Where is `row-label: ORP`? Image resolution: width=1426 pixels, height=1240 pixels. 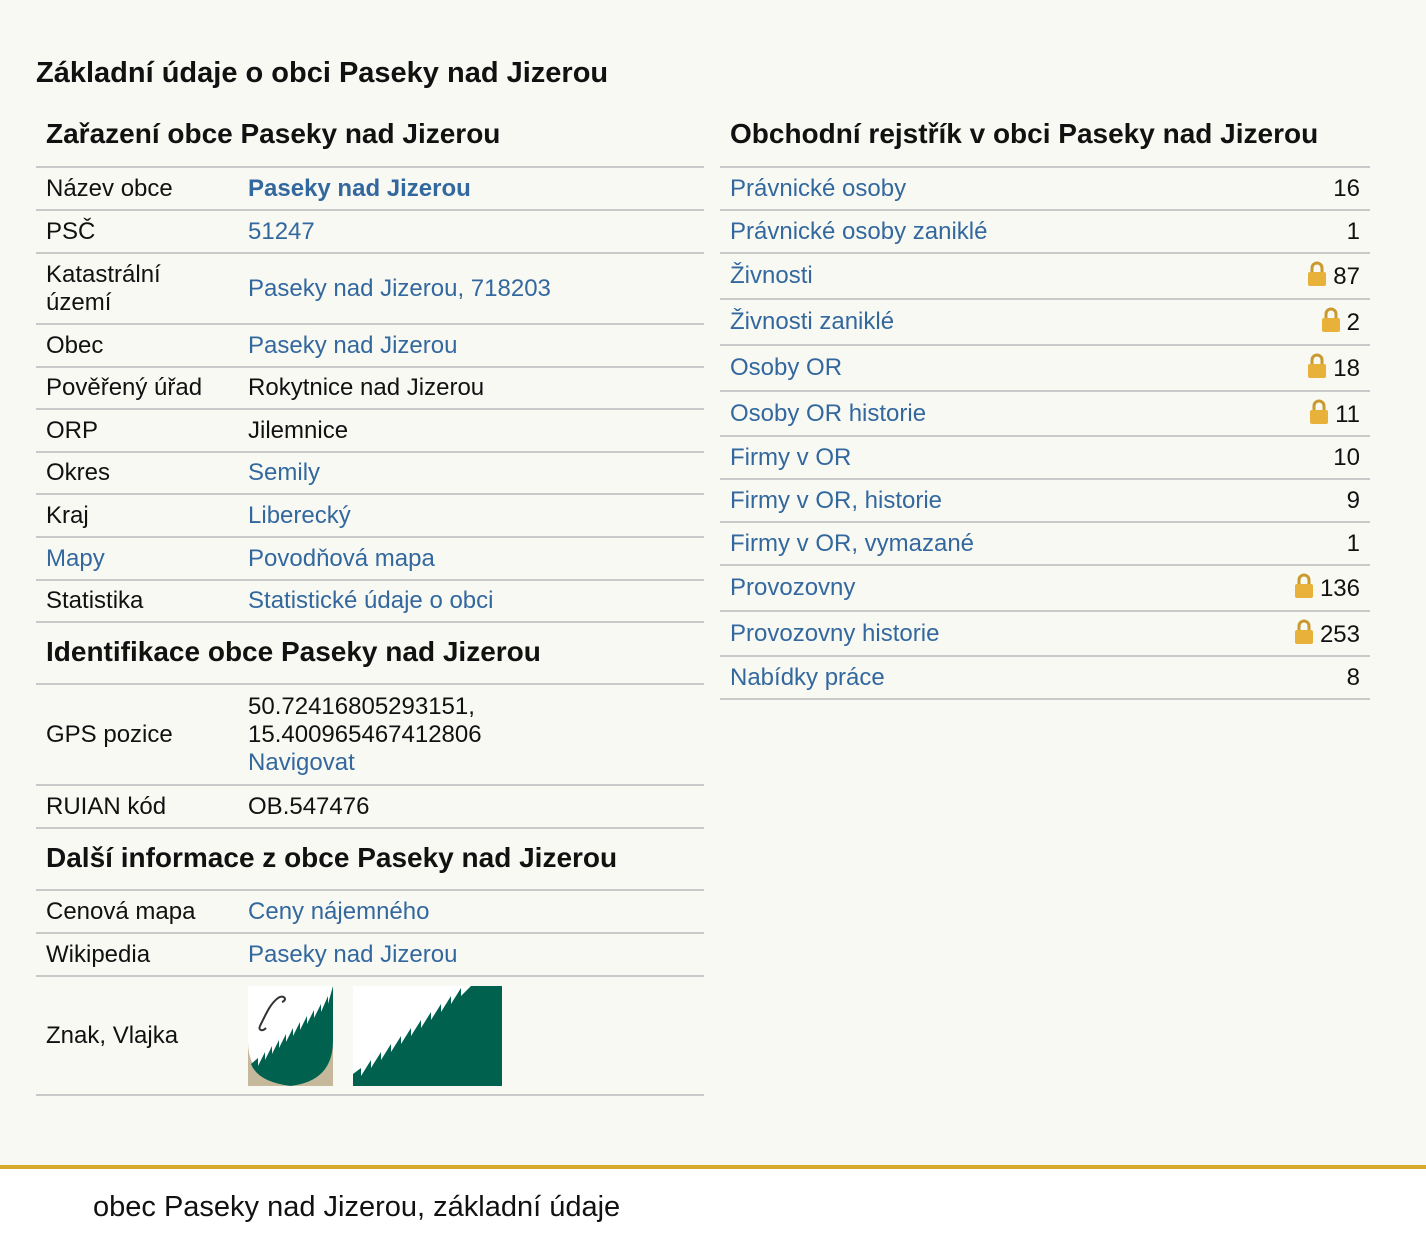
row-label: ORP is located at coordinates (137, 431).